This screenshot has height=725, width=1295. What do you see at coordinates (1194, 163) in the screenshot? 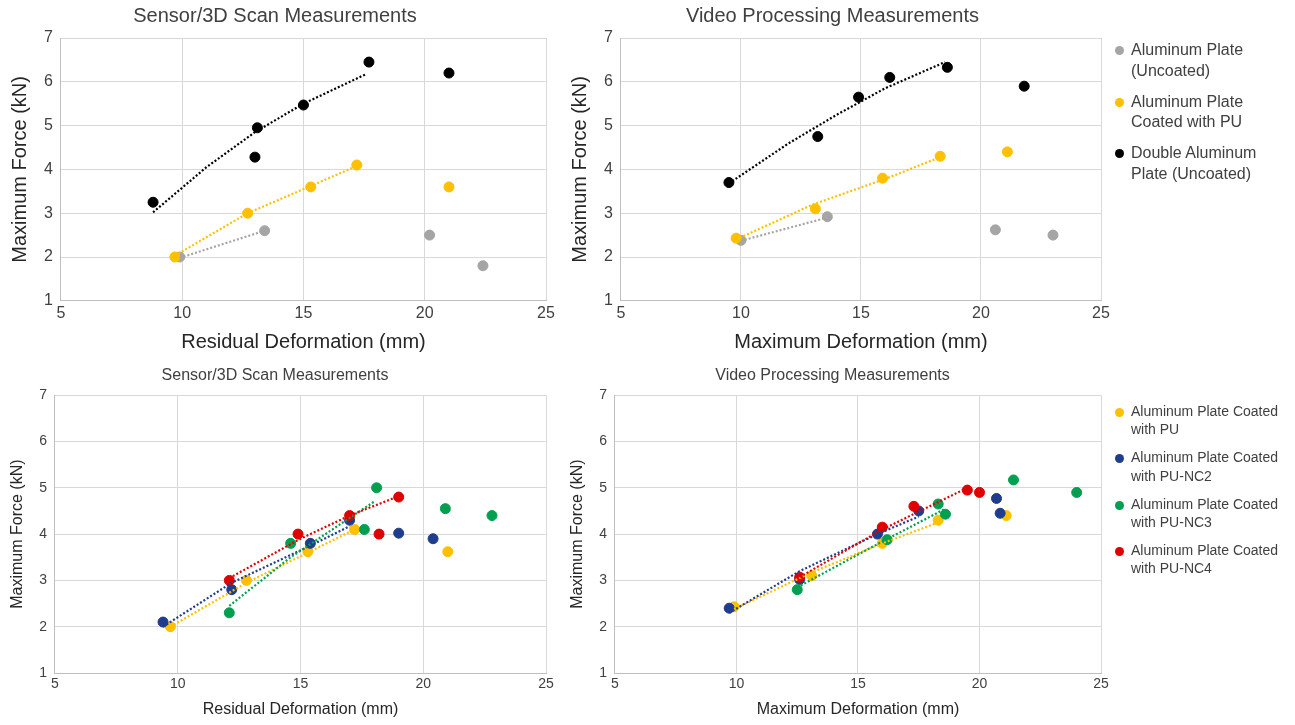
I see `legend-label: Double Aluminum Plate (Uncoated)` at bounding box center [1194, 163].